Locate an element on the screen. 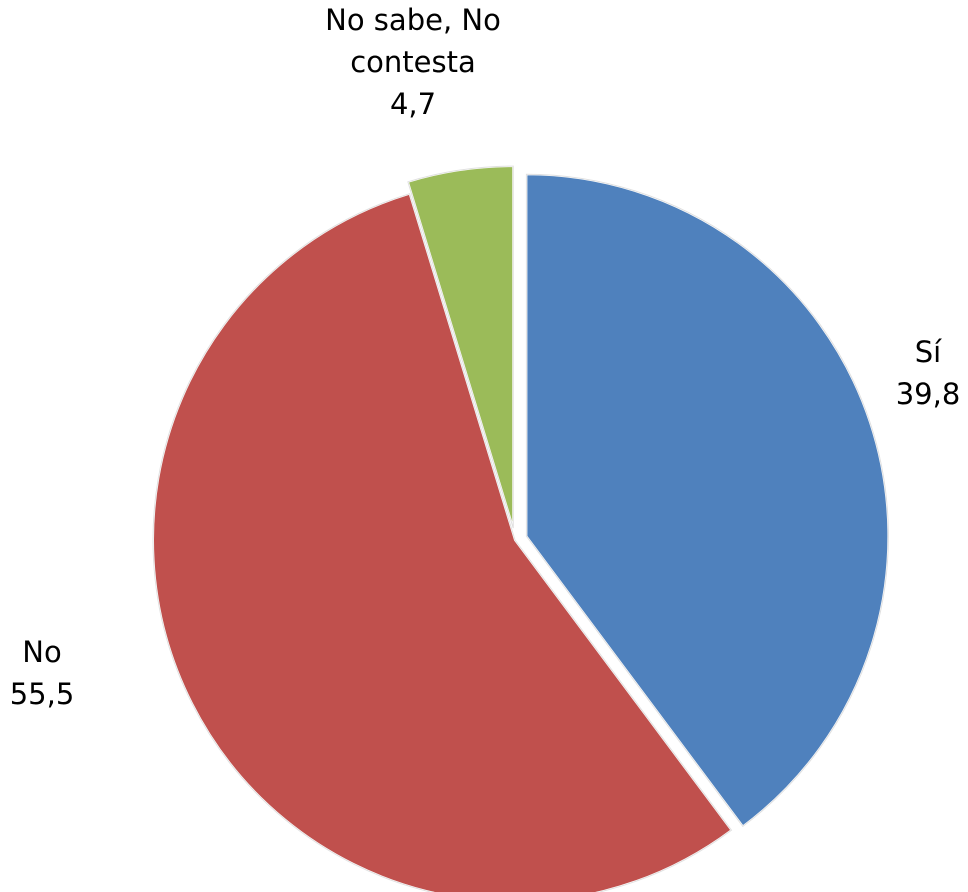 This screenshot has width=968, height=892. pie-slice-outline-no-sabe-no-contesta is located at coordinates (460, 347).